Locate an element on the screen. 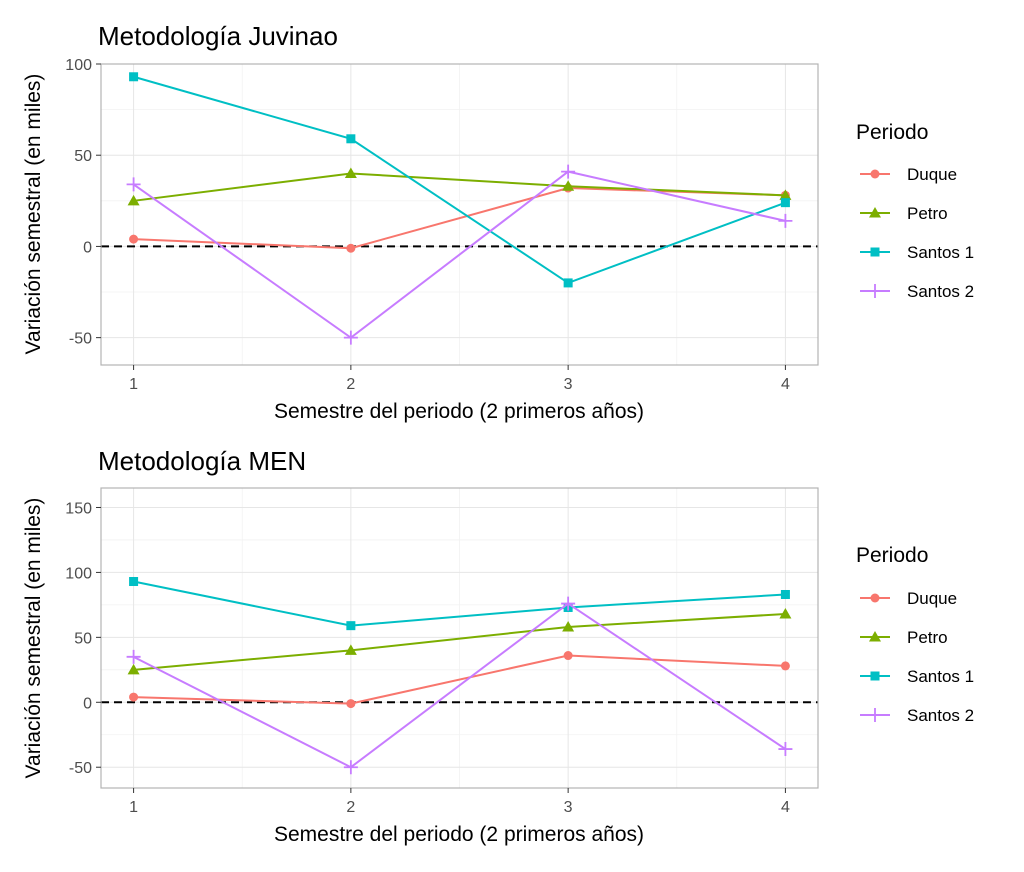  chart-title: Metodología MEN is located at coordinates (202, 461).